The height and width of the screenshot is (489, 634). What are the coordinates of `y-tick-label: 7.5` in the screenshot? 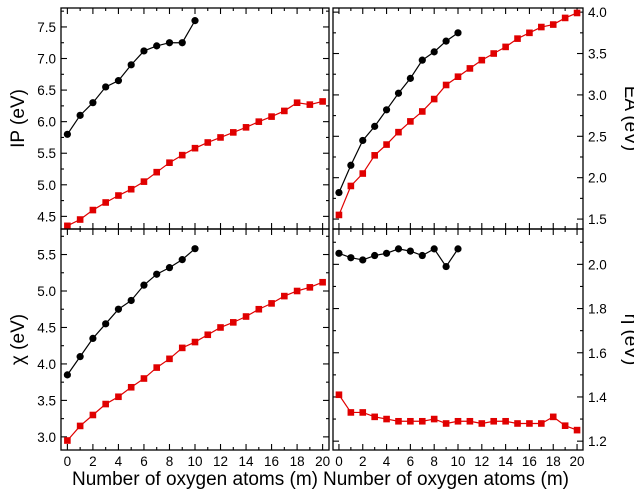 It's located at (46, 27).